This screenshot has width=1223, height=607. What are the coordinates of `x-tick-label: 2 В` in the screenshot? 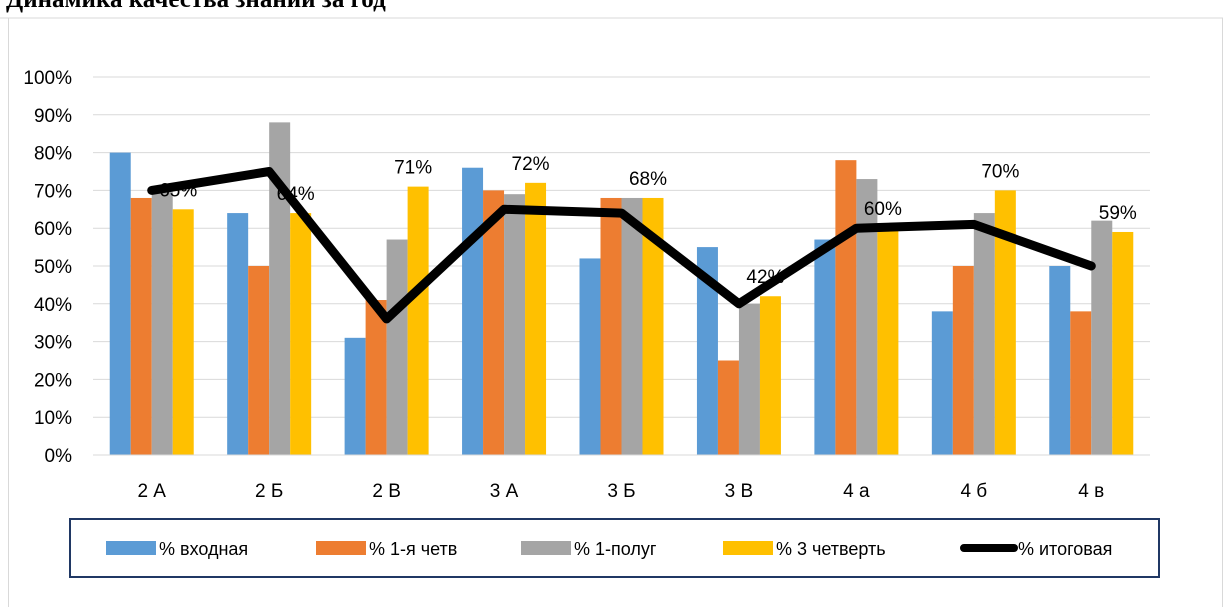 It's located at (386, 491).